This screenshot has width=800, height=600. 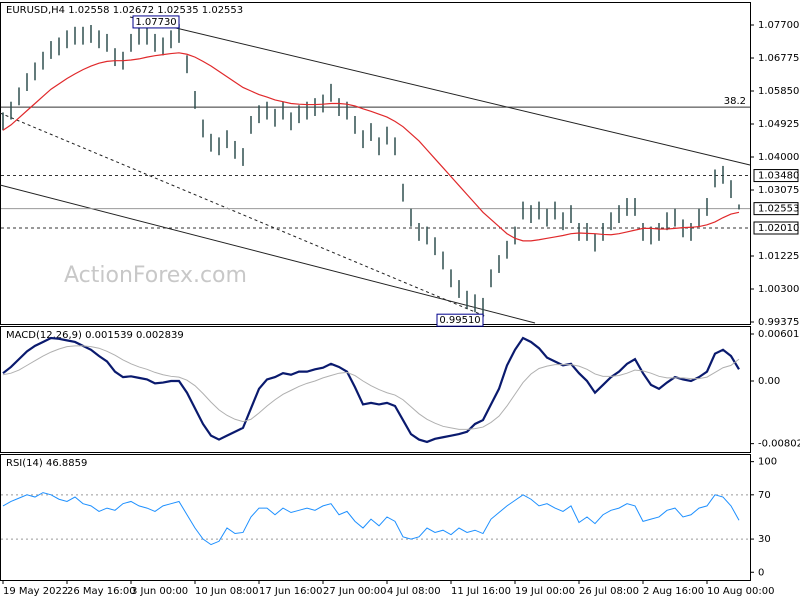 I want to click on level-label: 38.2, so click(x=735, y=101).